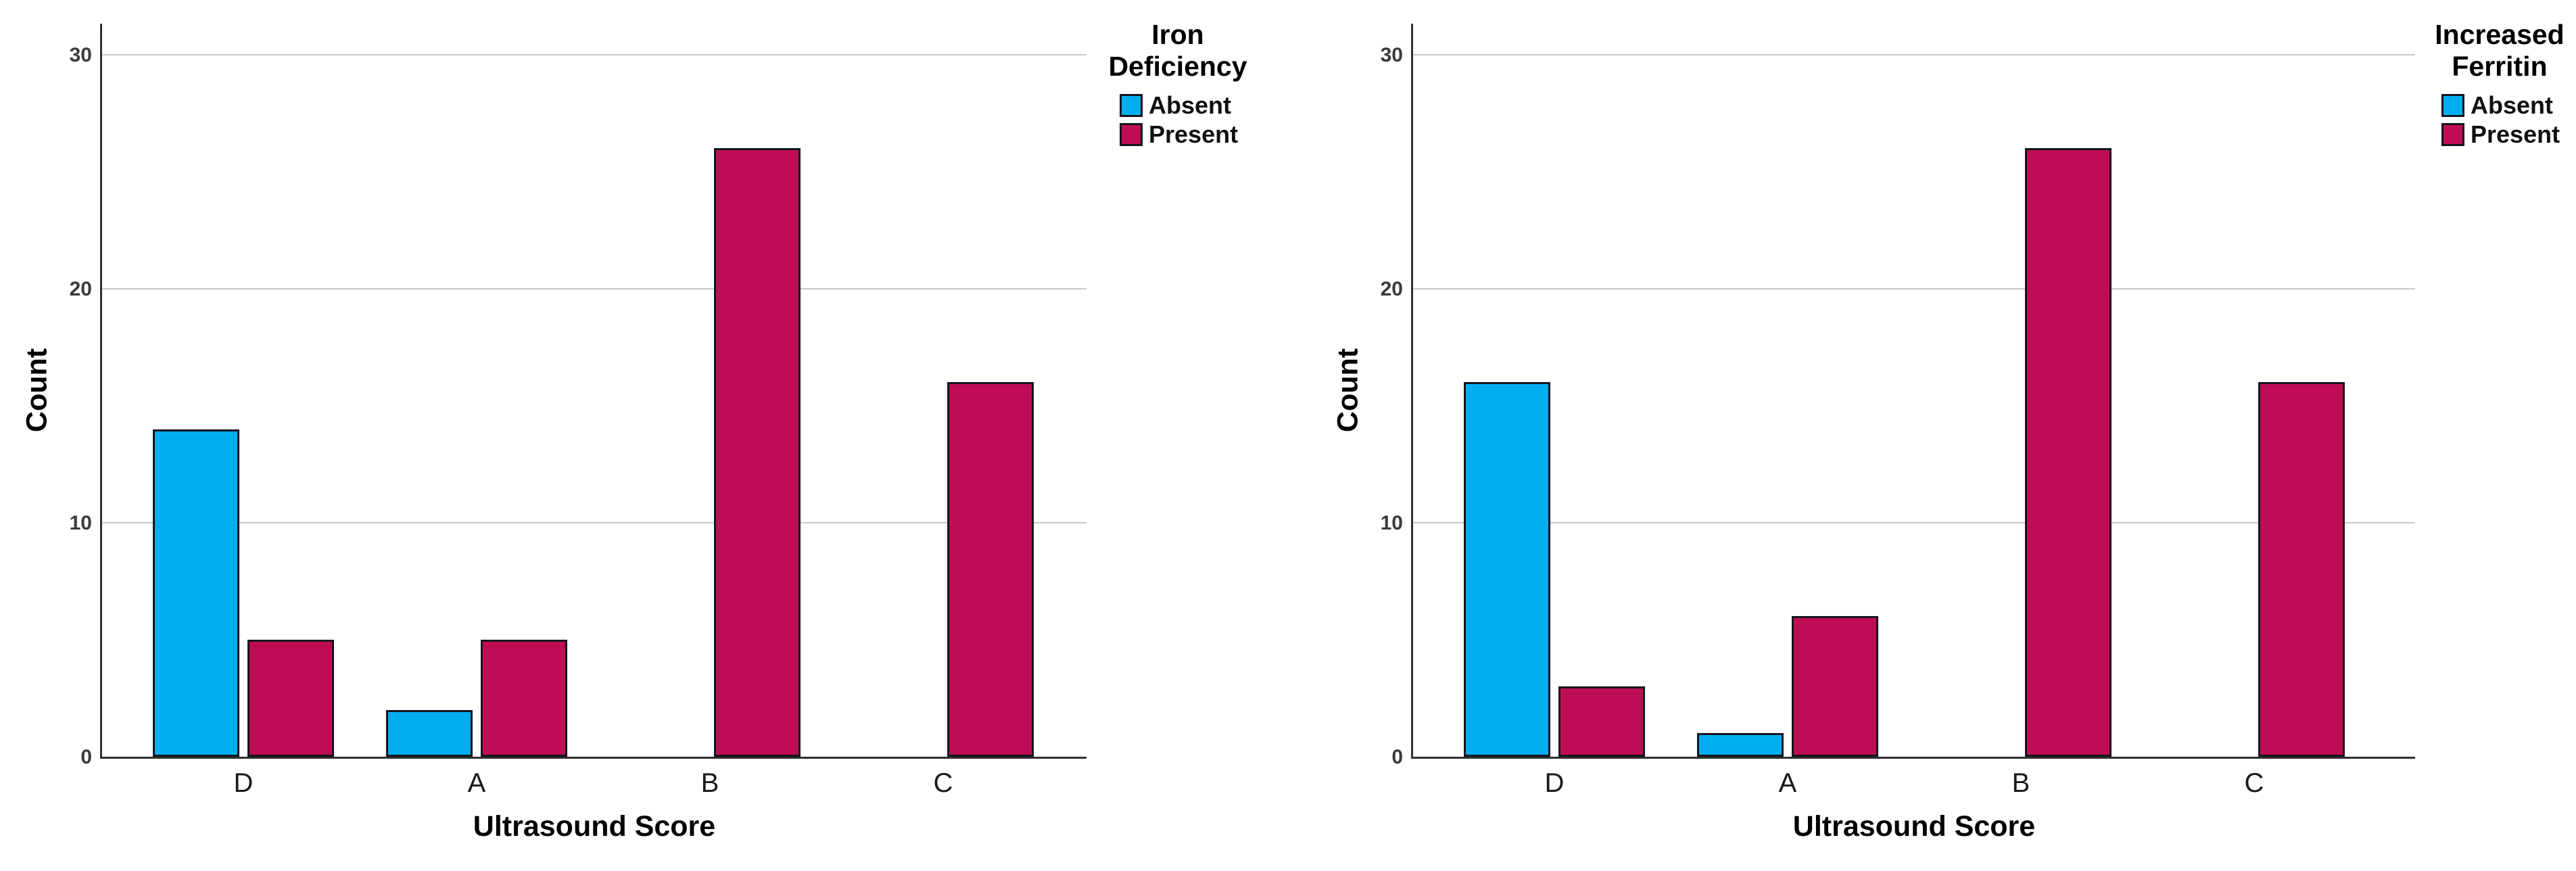  What do you see at coordinates (1347, 390) in the screenshot?
I see `y-axis-title: Count` at bounding box center [1347, 390].